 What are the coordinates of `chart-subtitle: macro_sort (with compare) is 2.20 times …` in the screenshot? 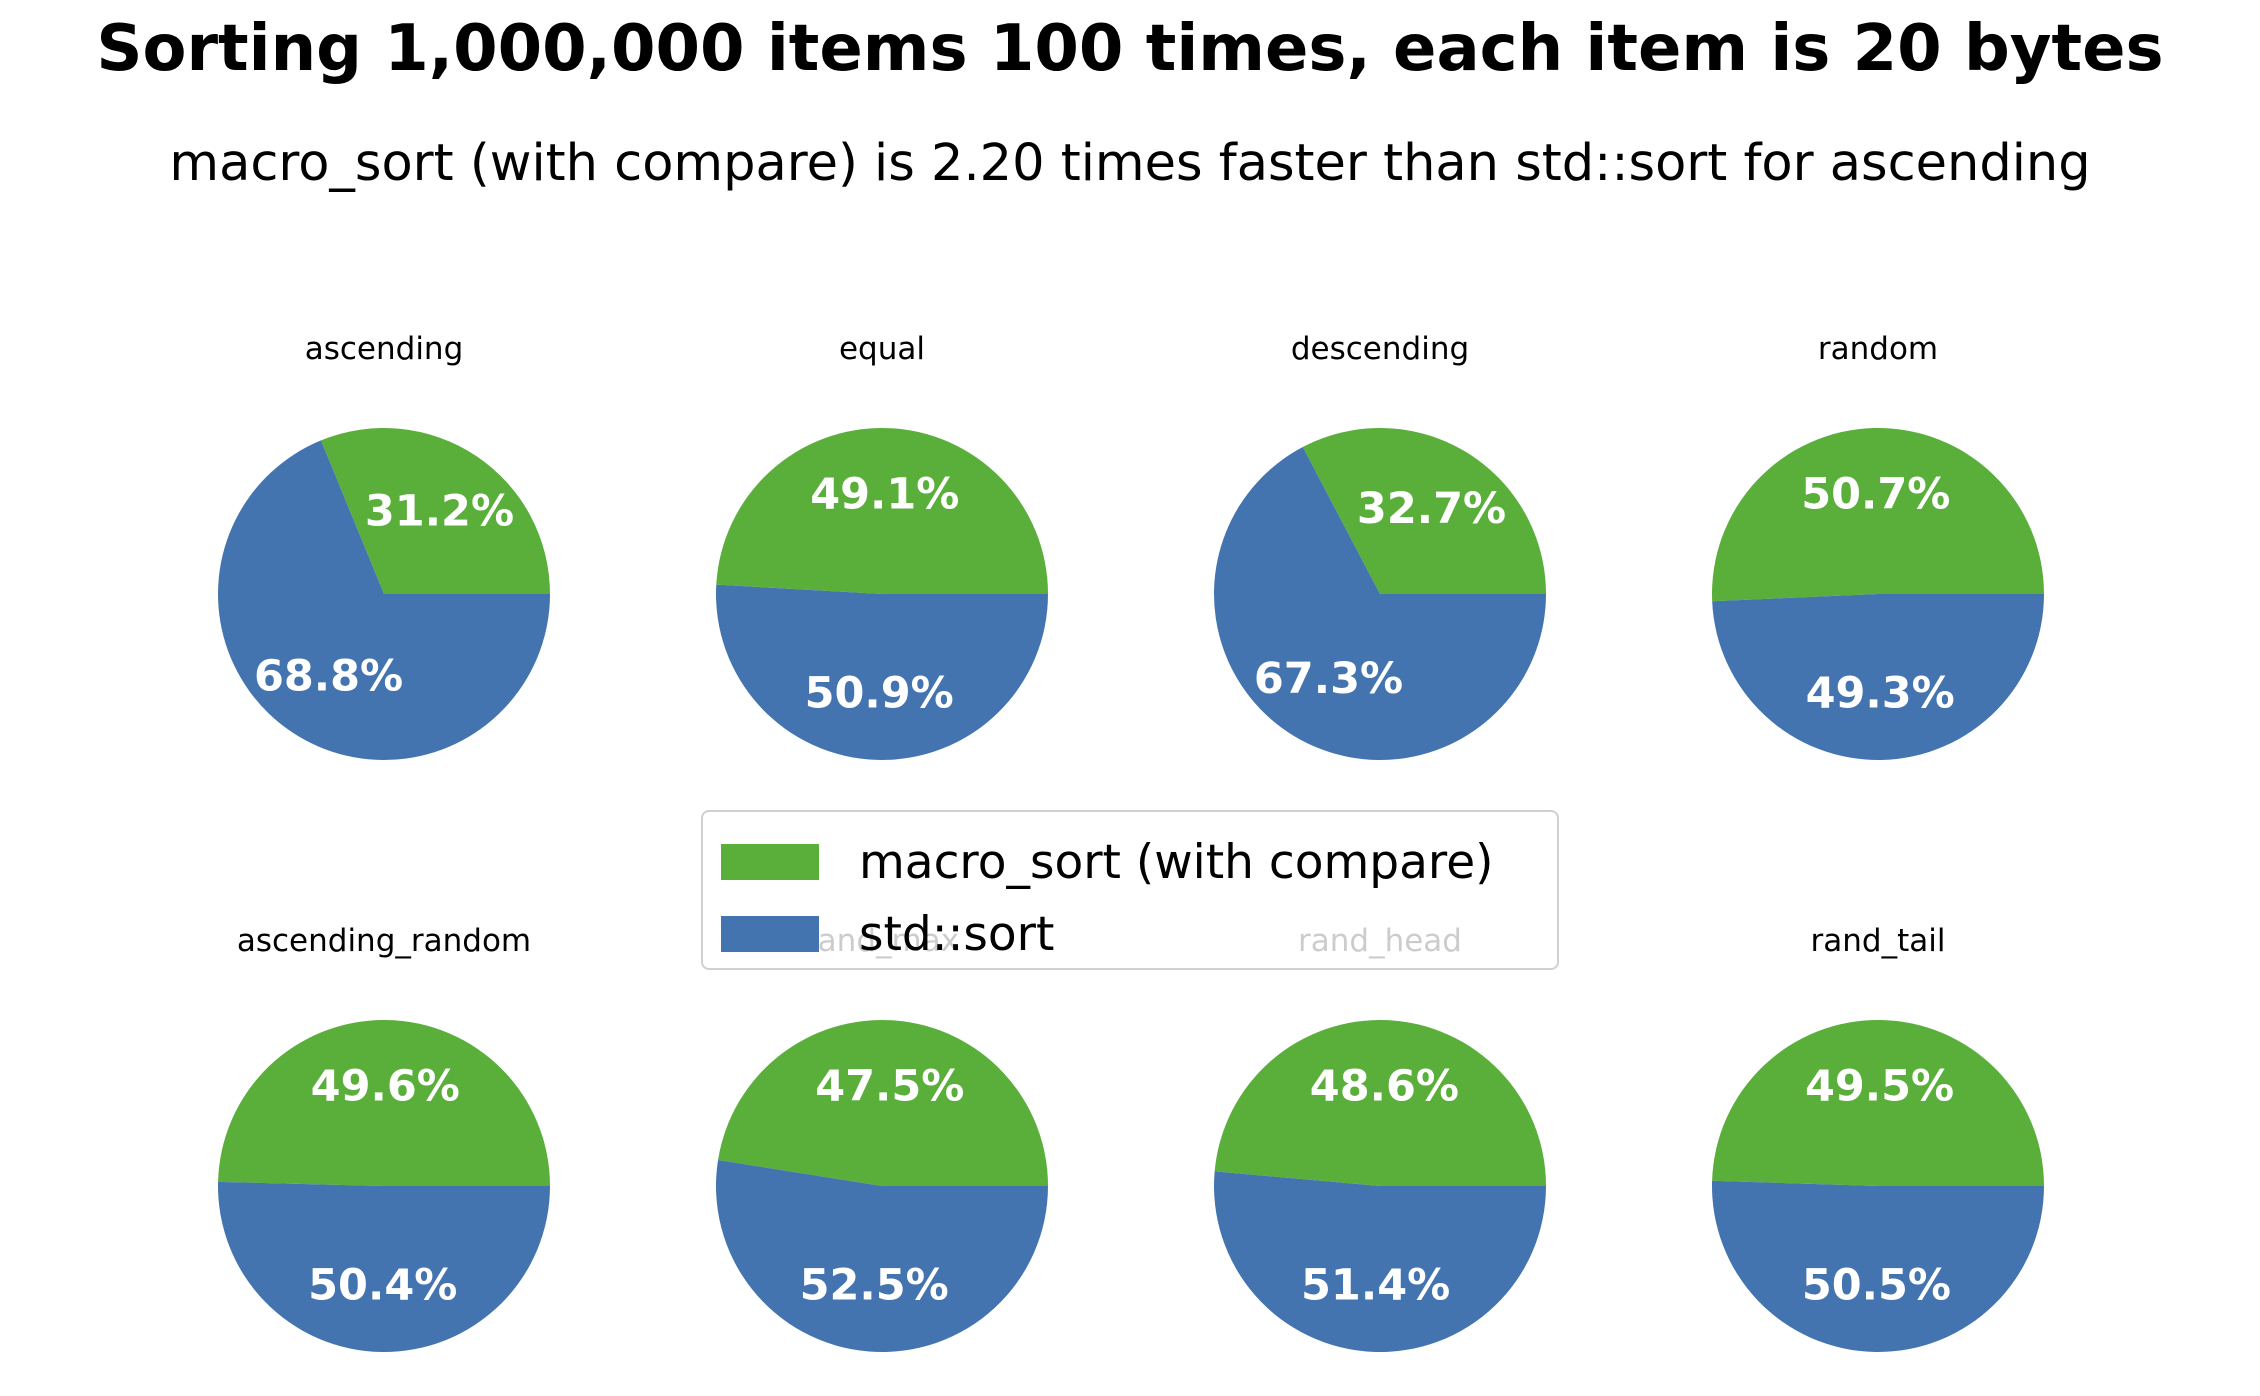 It's located at (1129, 163).